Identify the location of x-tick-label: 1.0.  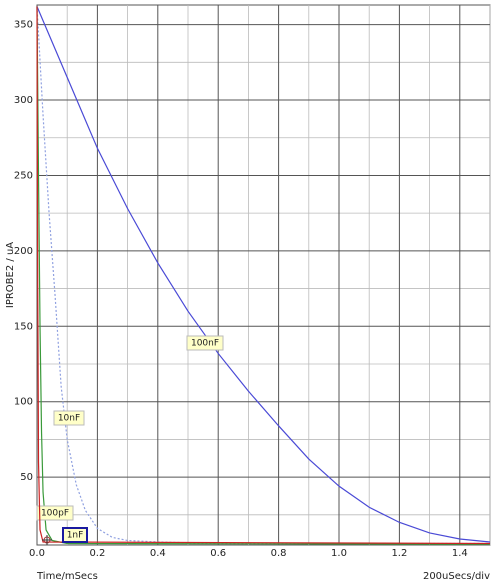
(339, 553).